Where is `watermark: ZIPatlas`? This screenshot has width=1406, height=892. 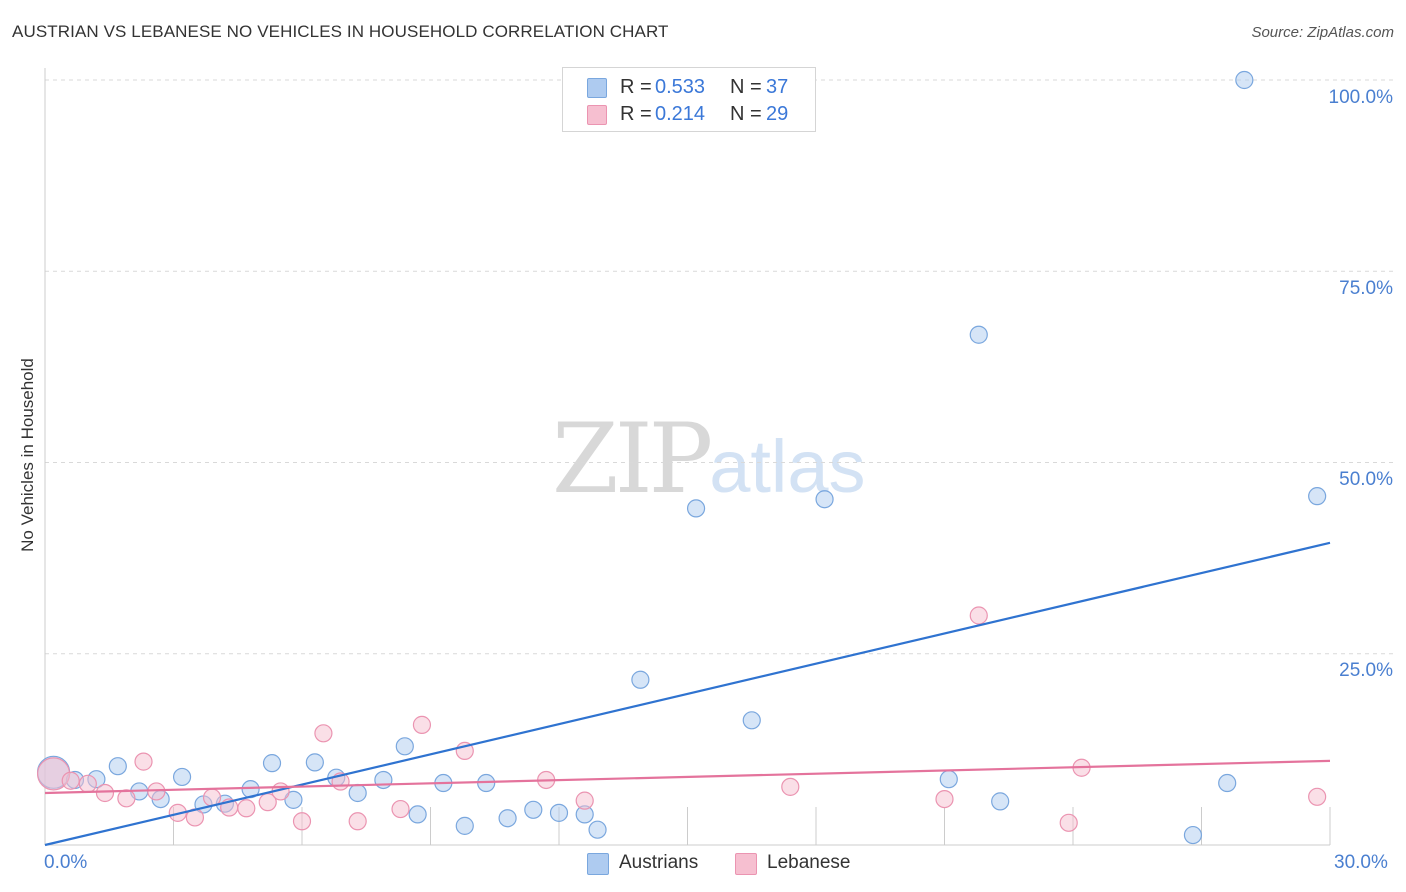 watermark: ZIPatlas is located at coordinates (709, 459).